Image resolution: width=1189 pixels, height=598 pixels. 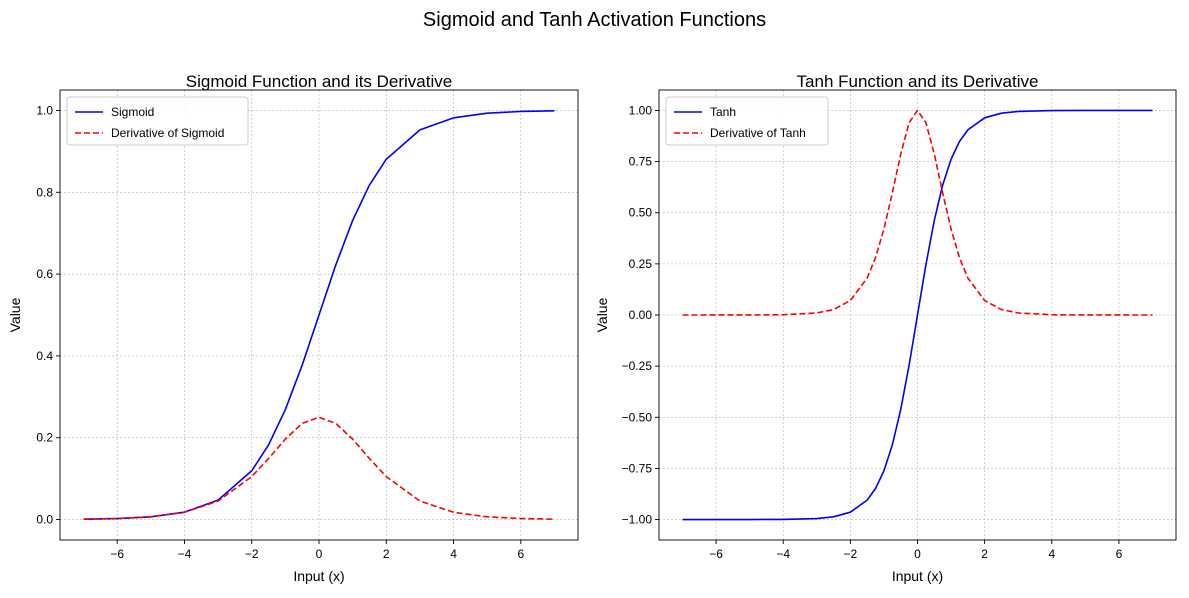 What do you see at coordinates (637, 468) in the screenshot?
I see `y-tick-label: −0.75` at bounding box center [637, 468].